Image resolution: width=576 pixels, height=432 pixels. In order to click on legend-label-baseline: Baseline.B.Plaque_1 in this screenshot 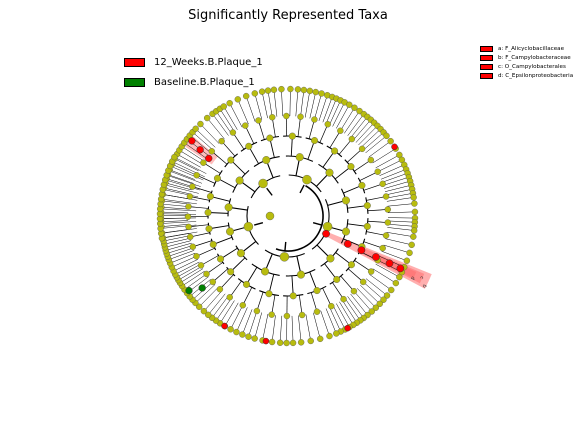, I will do `click(204, 82)`.